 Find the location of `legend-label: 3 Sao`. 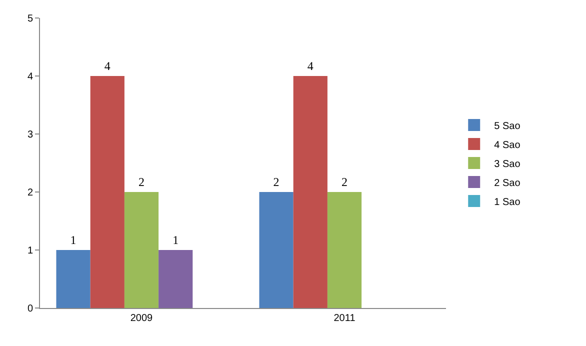

legend-label: 3 Sao is located at coordinates (507, 164).